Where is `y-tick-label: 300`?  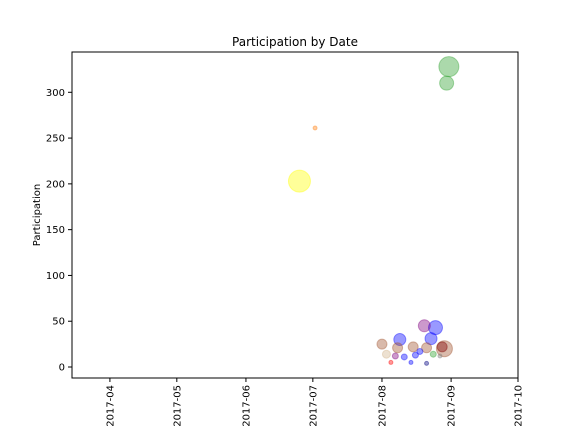
y-tick-label: 300 is located at coordinates (55, 93).